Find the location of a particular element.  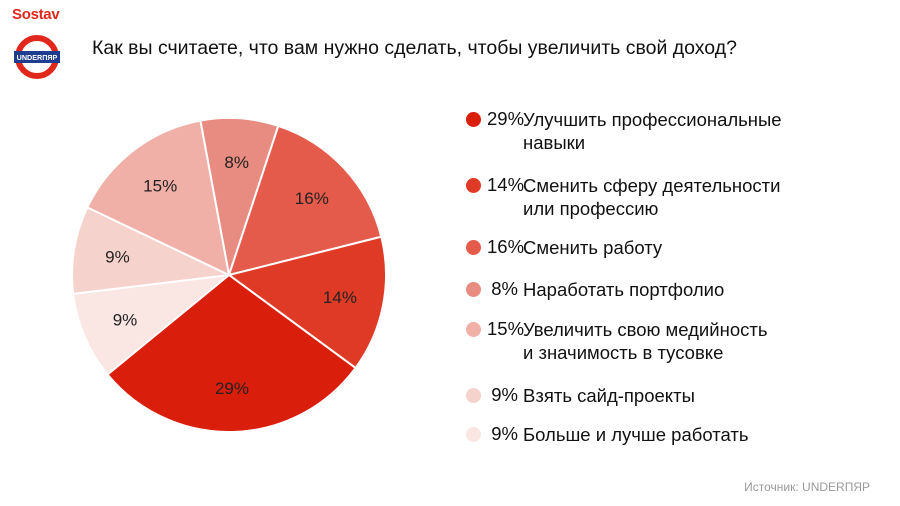

legend-label: Наработать портфолио is located at coordinates (624, 289).